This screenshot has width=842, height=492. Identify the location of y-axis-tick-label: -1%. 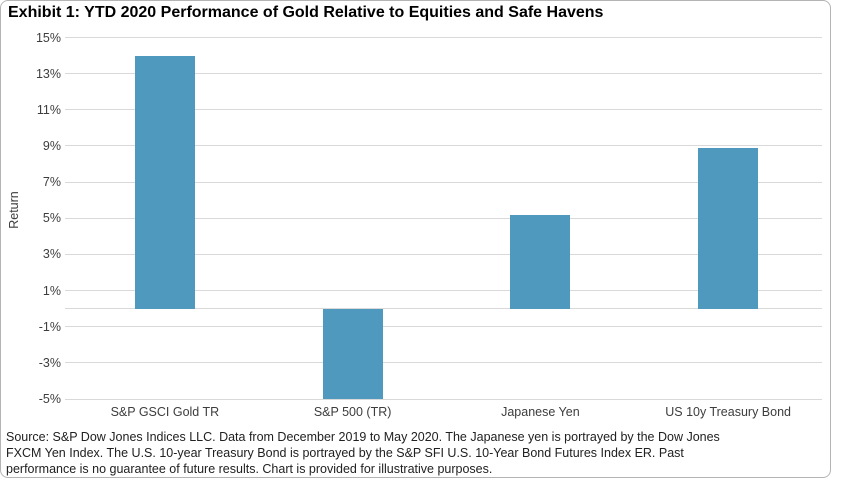
(49, 326).